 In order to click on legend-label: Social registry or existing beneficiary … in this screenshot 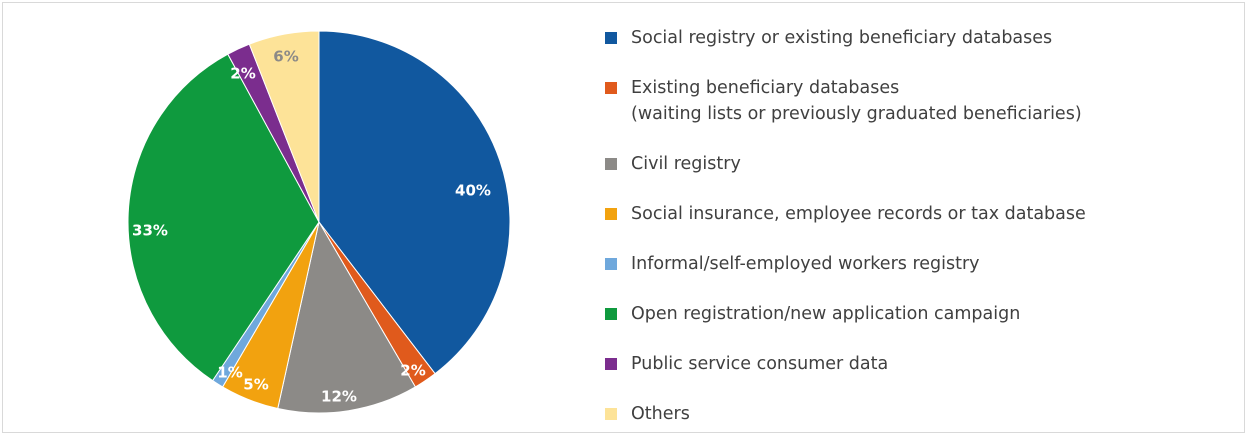, I will do `click(842, 38)`.